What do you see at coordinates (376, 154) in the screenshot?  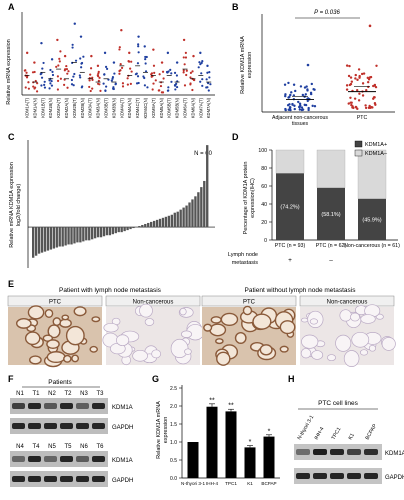 I see `legend-label-kdm1a-neg: KDM1A–` at bounding box center [376, 154].